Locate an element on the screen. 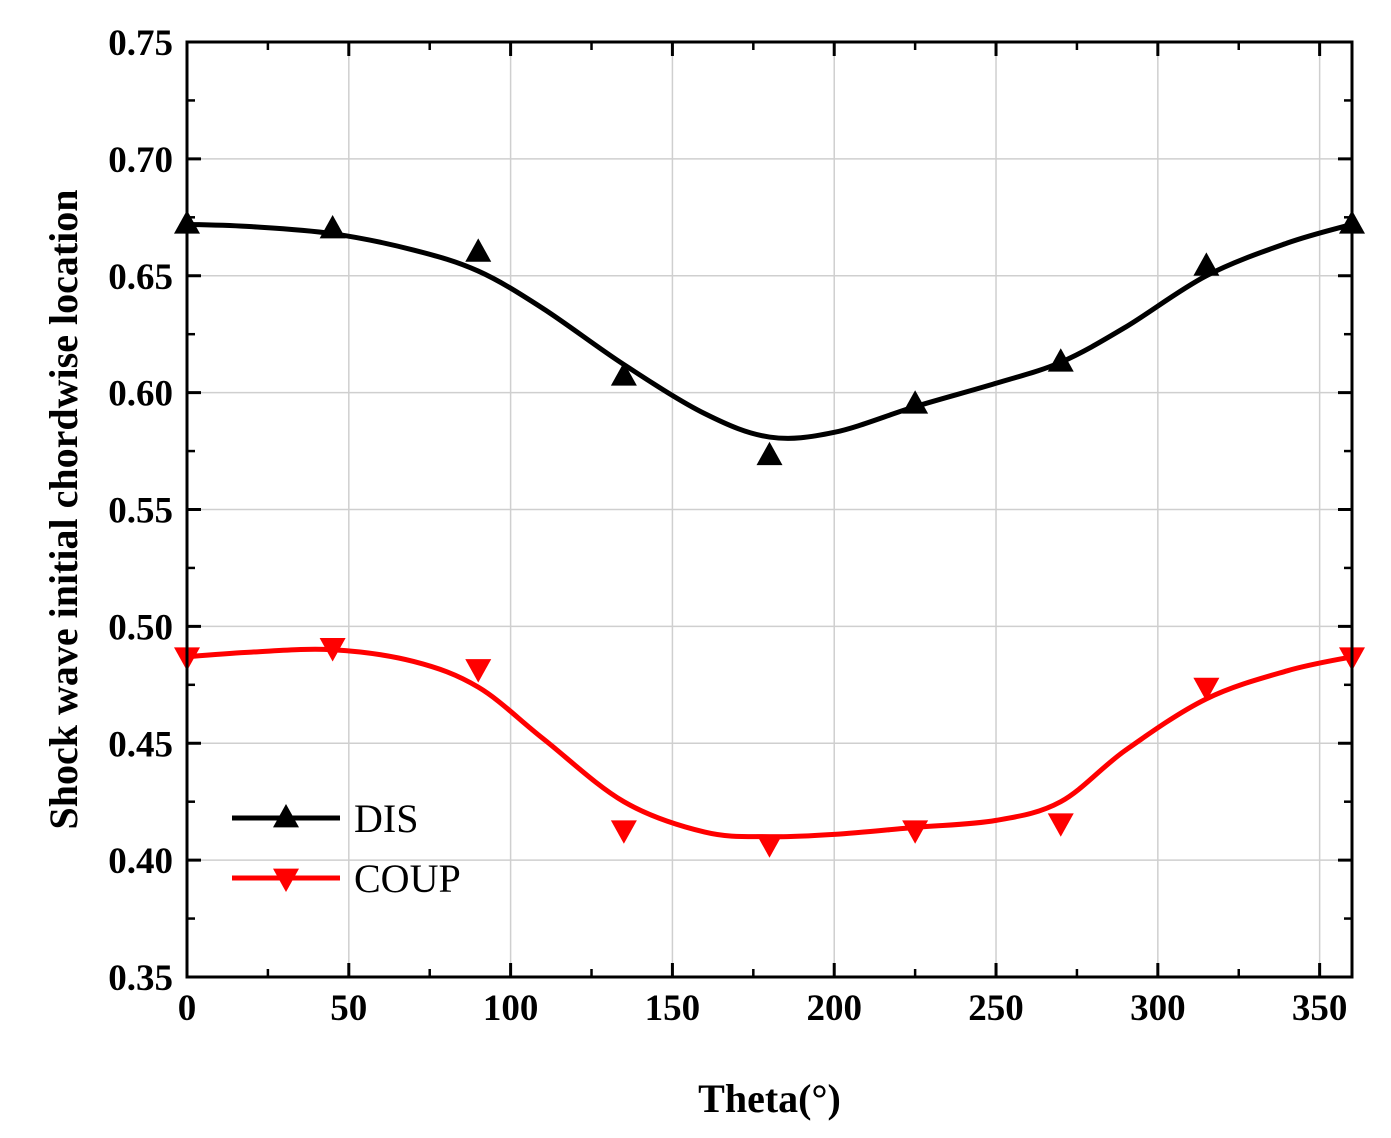 This screenshot has width=1391, height=1138. x-tick-label: 200 is located at coordinates (834, 1008).